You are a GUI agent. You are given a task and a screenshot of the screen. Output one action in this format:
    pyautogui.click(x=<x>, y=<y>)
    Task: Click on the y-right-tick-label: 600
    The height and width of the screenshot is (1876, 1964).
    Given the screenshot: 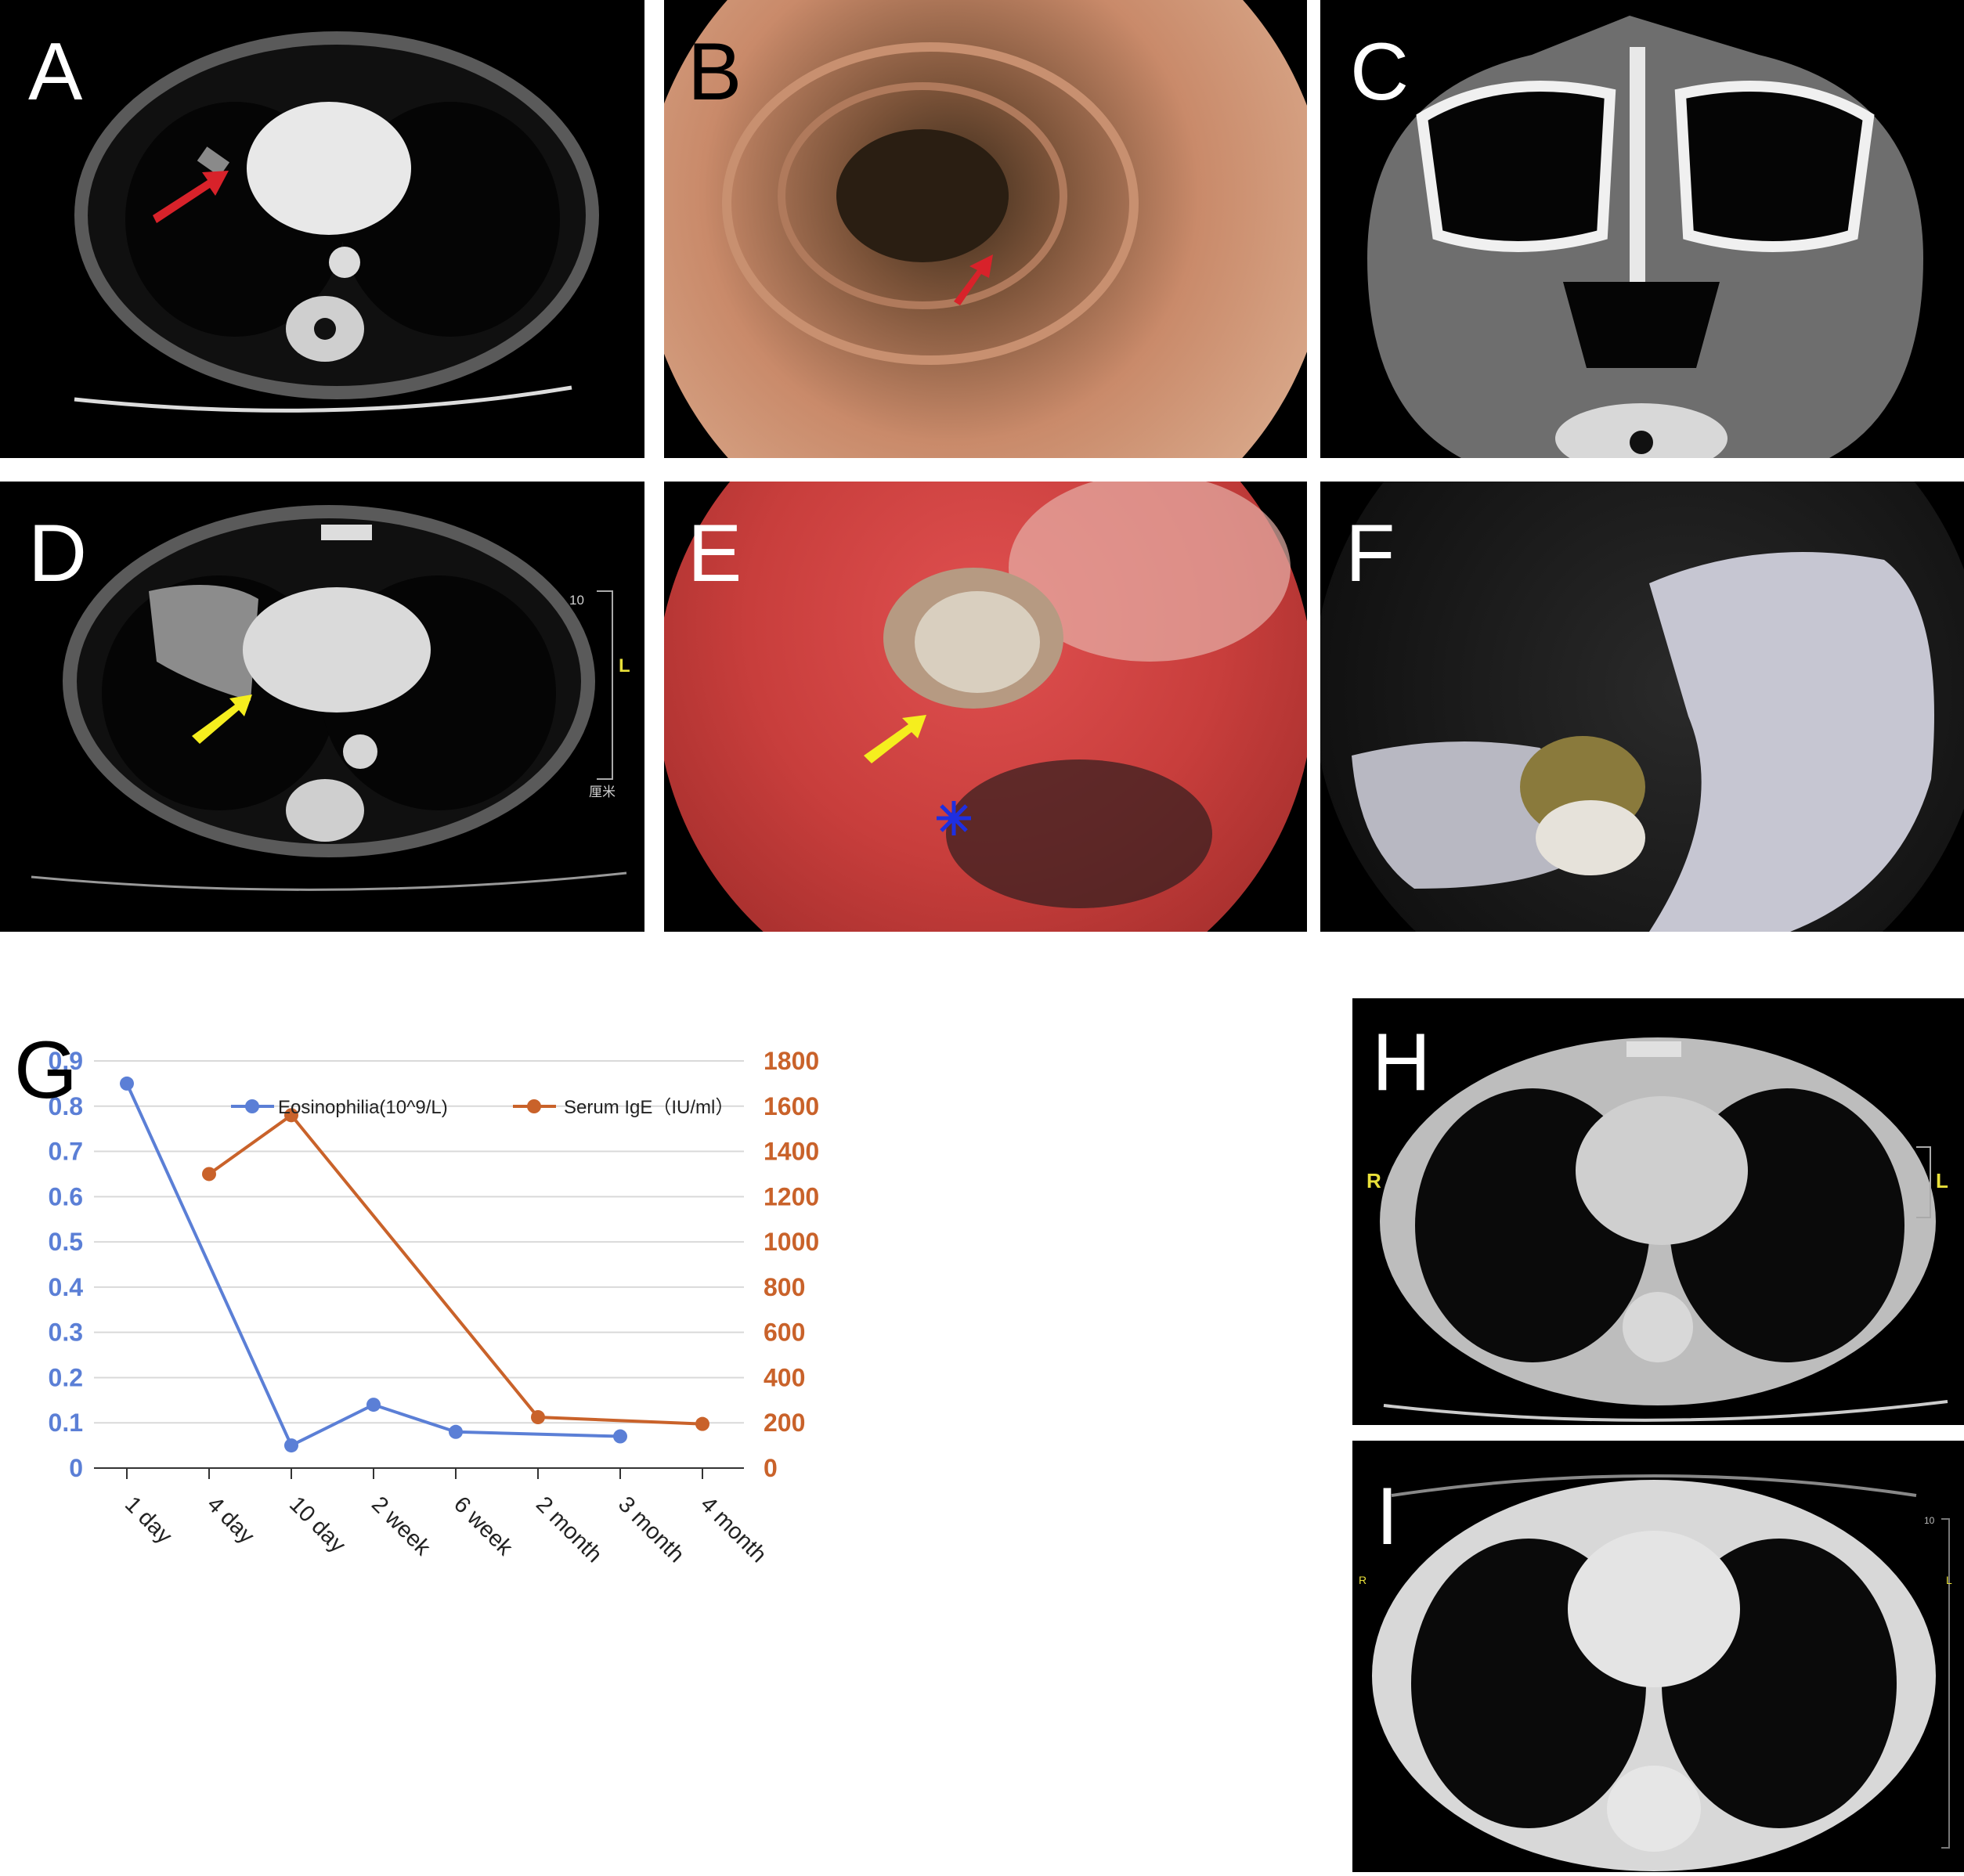 What is the action you would take?
    pyautogui.click(x=784, y=1333)
    